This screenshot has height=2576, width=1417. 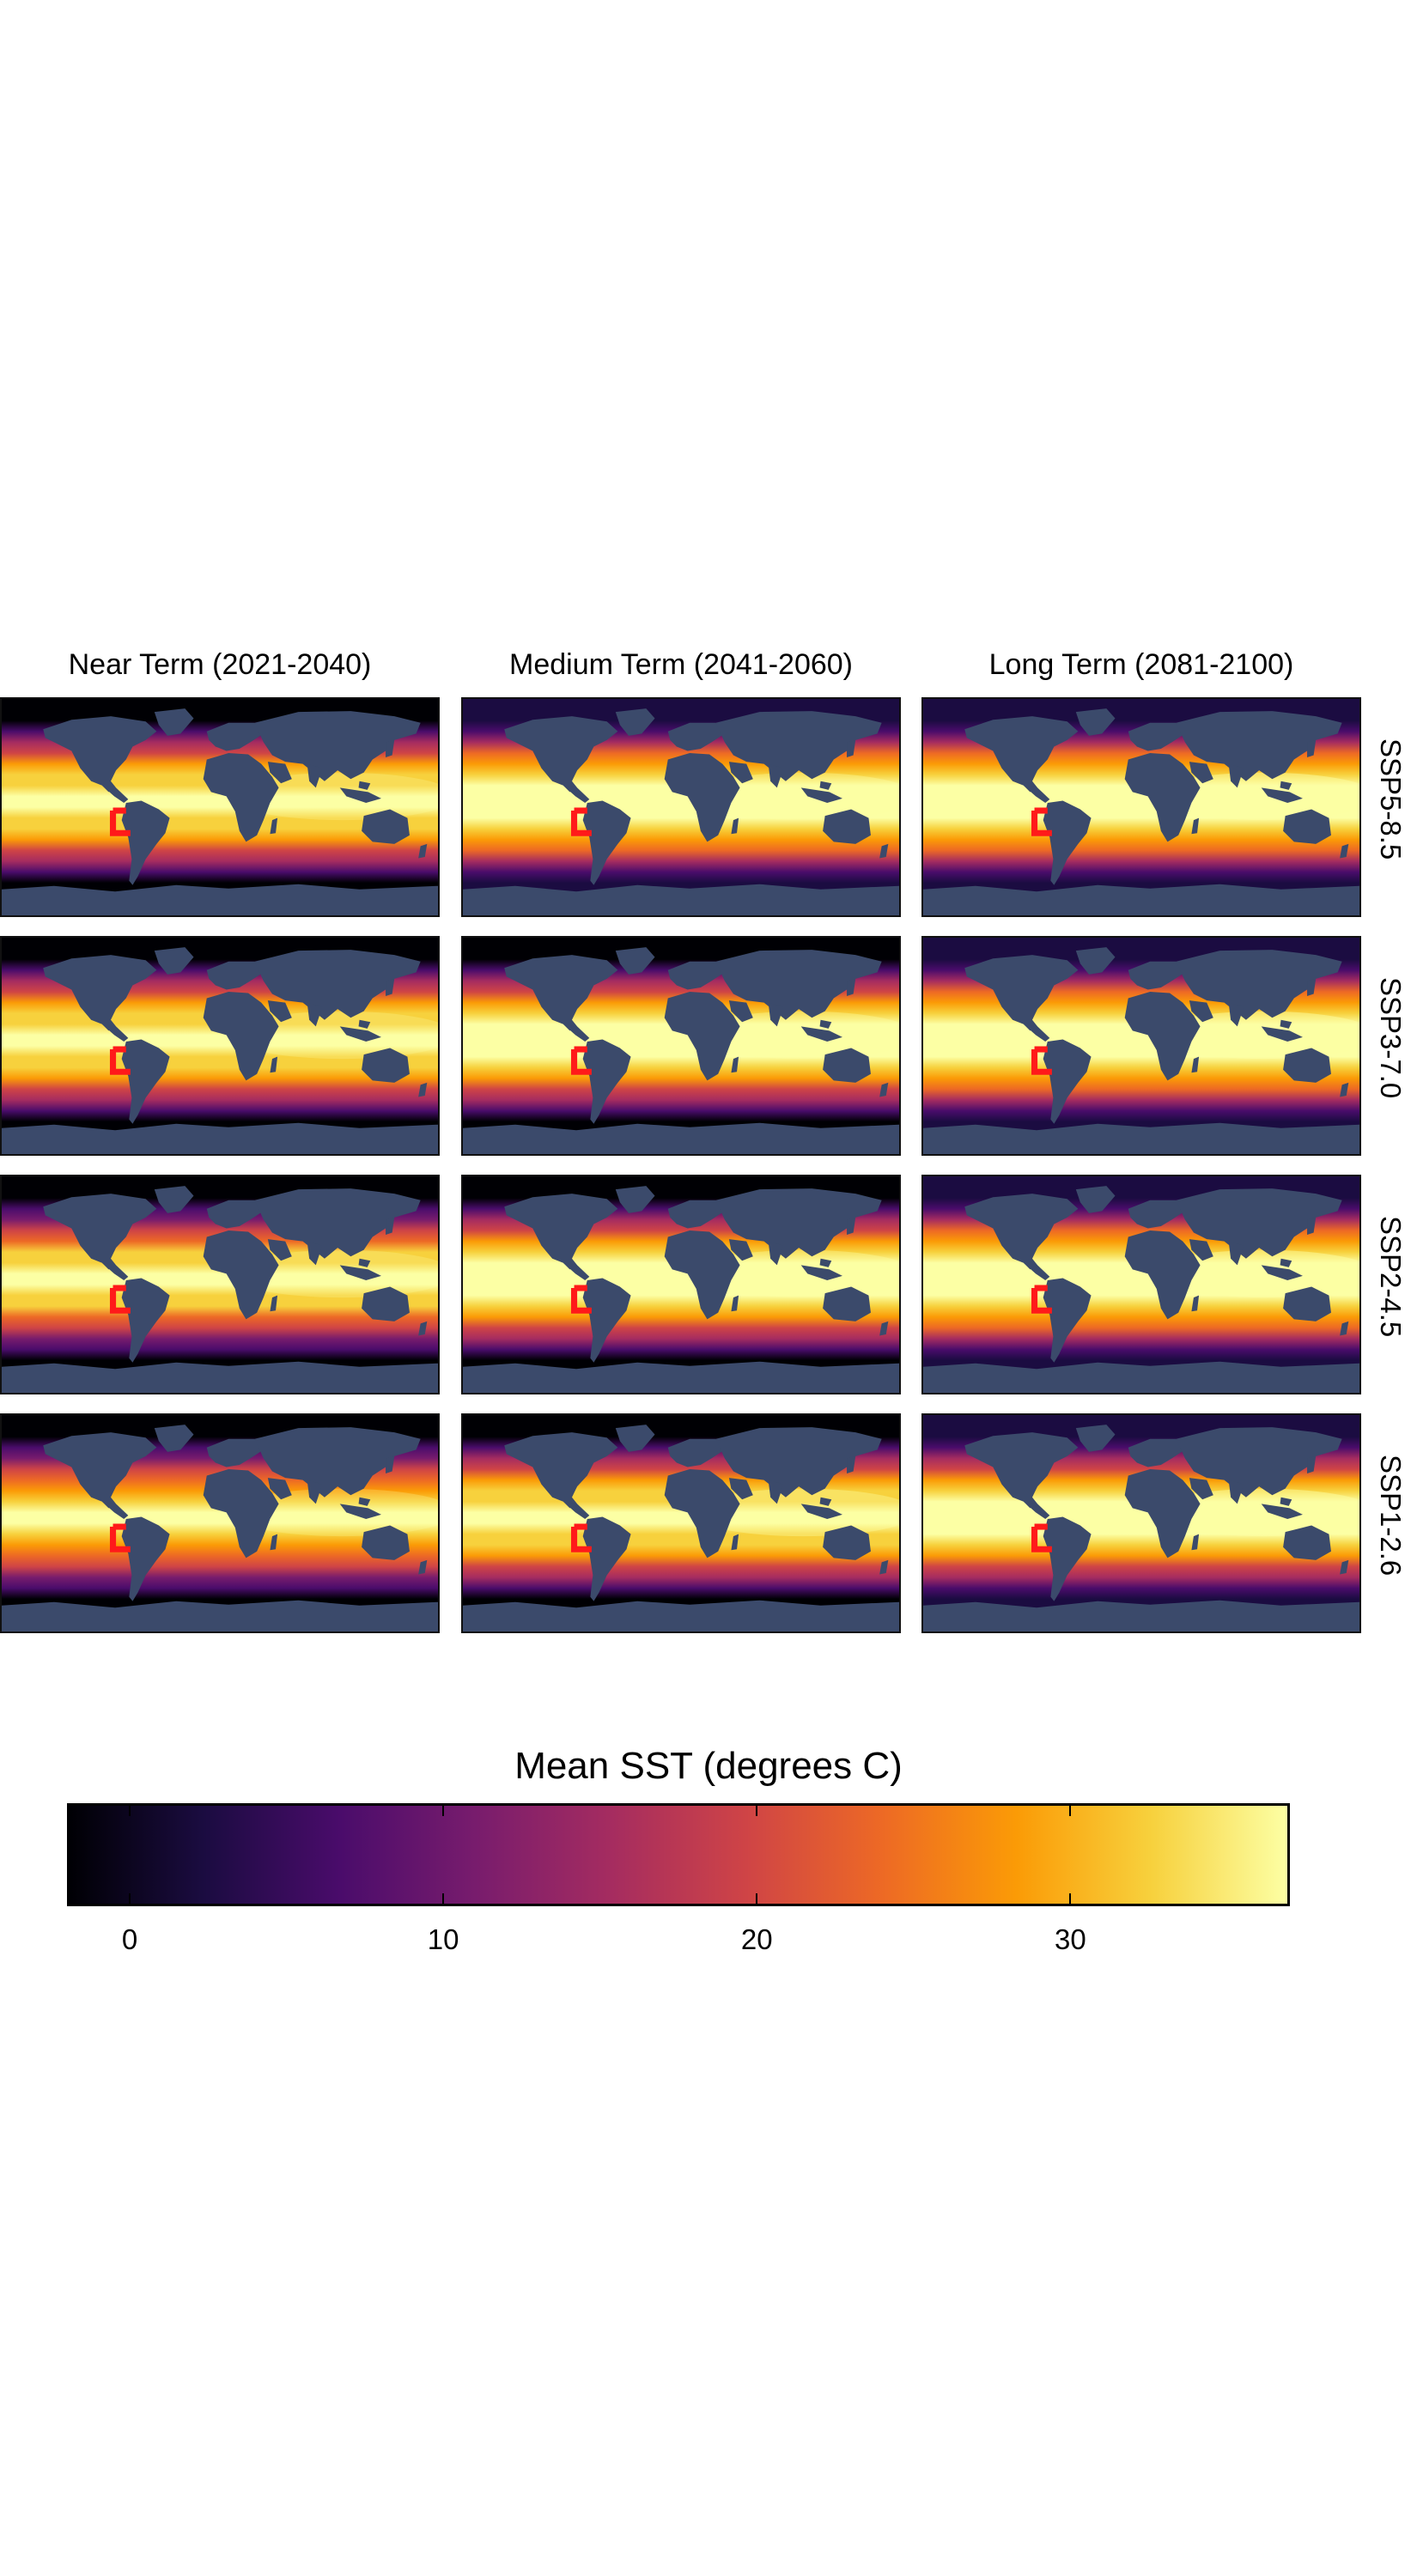 I want to click on map-panel-ssp126-medium, so click(x=681, y=1523).